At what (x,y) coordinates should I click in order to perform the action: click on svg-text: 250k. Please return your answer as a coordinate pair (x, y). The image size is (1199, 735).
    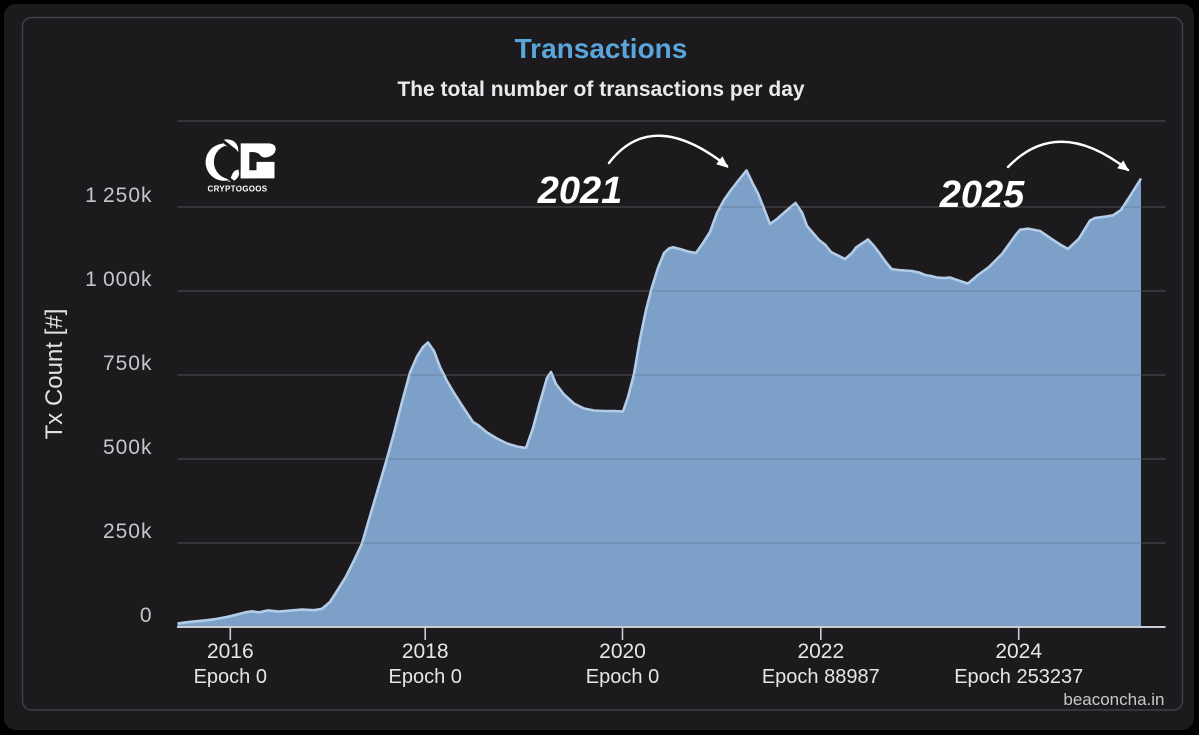
    Looking at the image, I should click on (128, 531).